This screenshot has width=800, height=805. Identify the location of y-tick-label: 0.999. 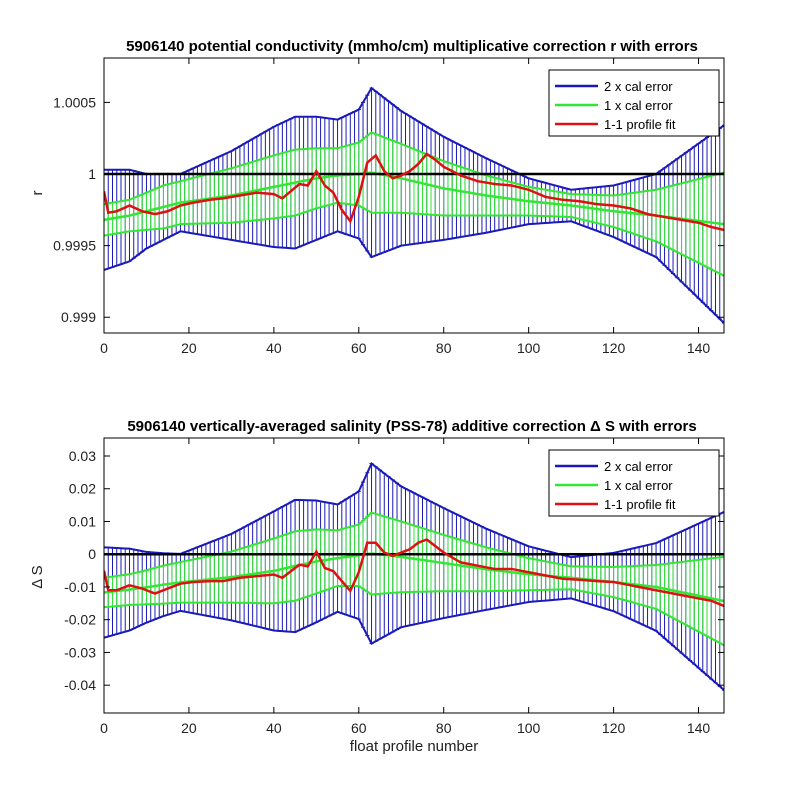
(78, 317).